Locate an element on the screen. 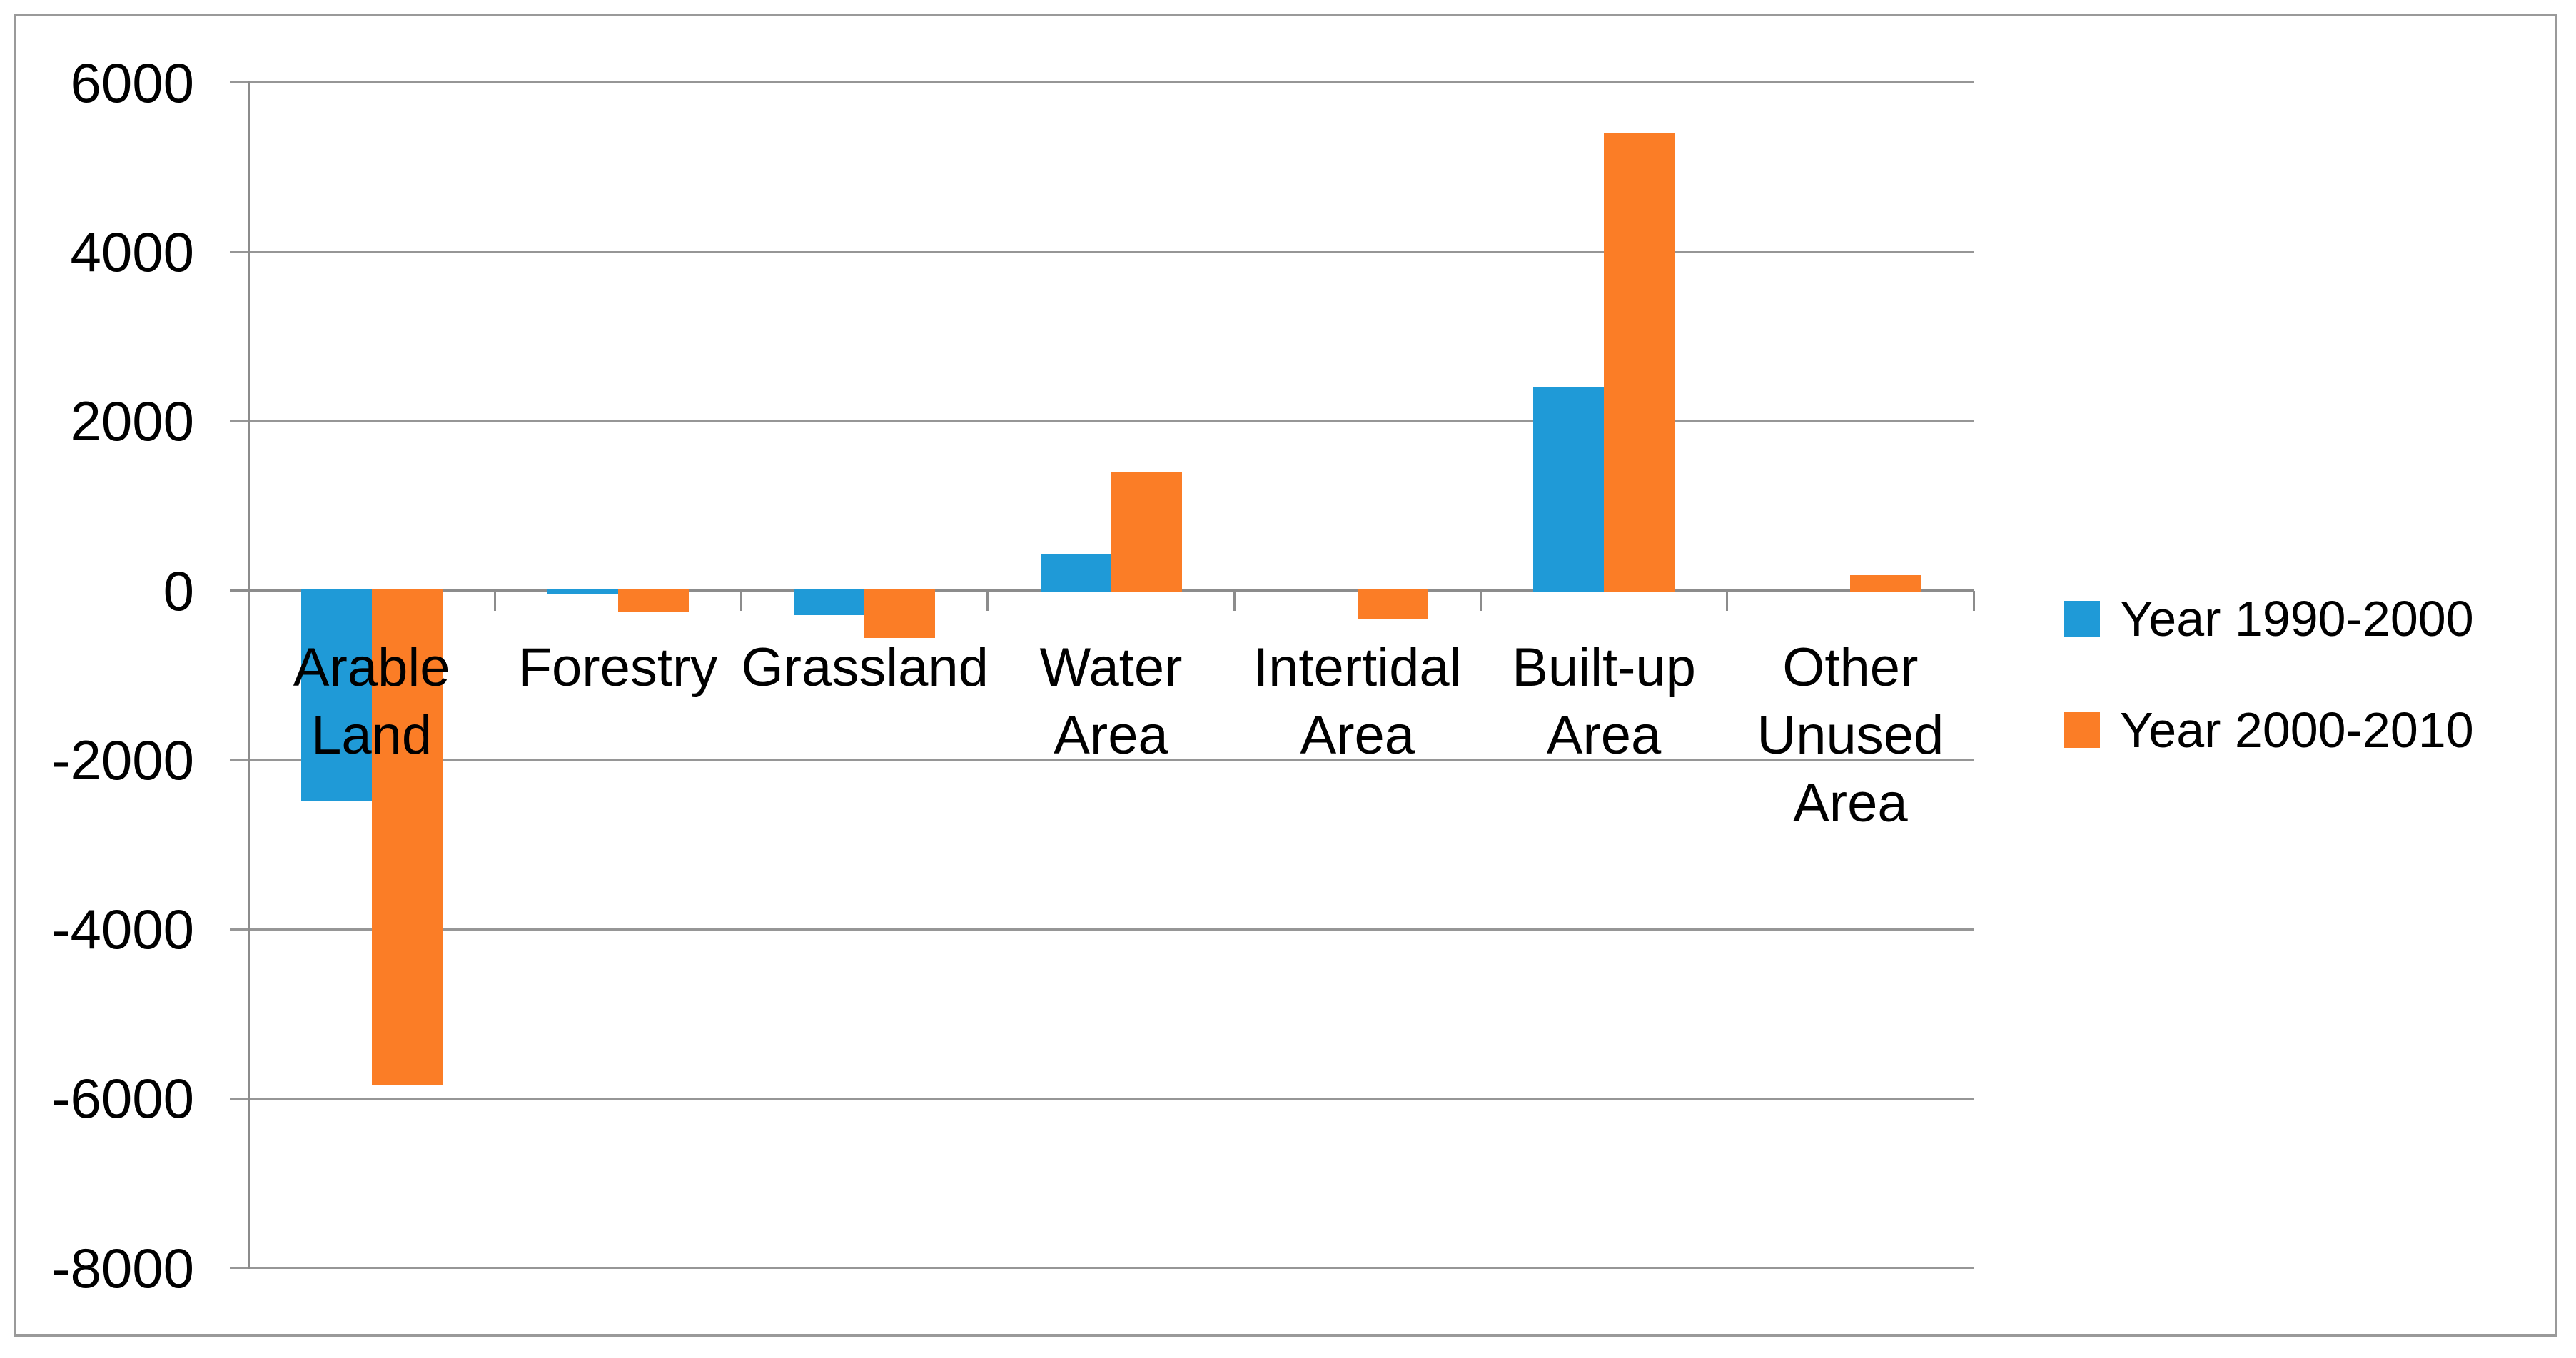 The image size is (2576, 1358). bar-year-1990-2000-forestry is located at coordinates (582, 592).